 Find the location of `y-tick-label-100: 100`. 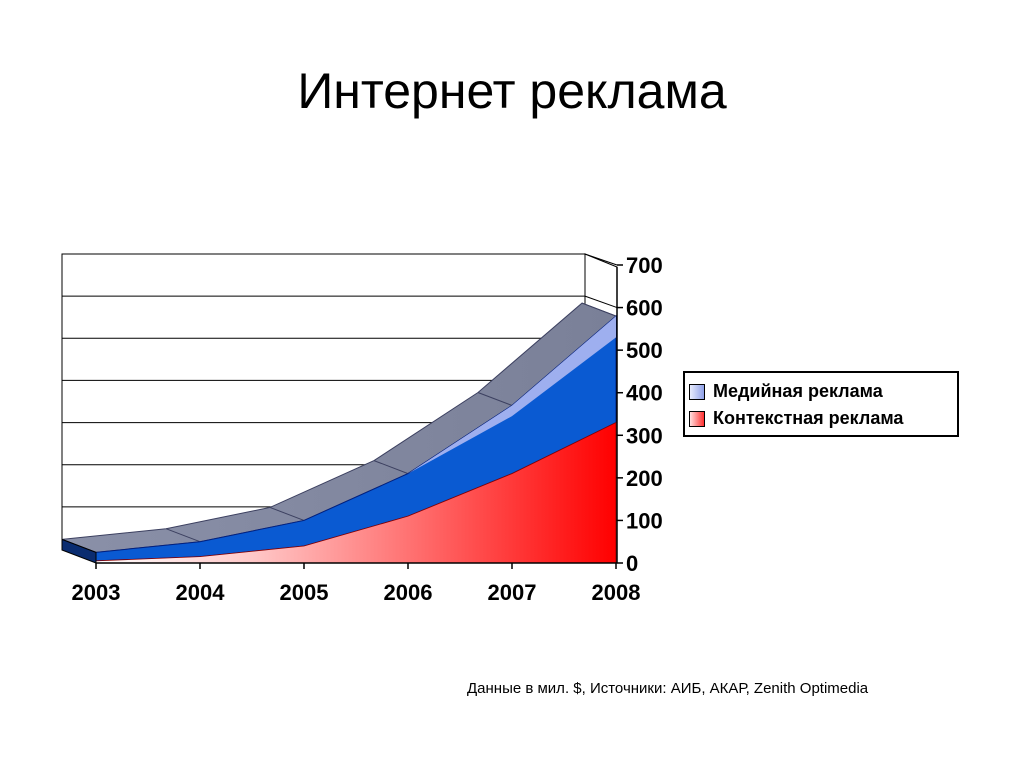

y-tick-label-100: 100 is located at coordinates (644, 520).